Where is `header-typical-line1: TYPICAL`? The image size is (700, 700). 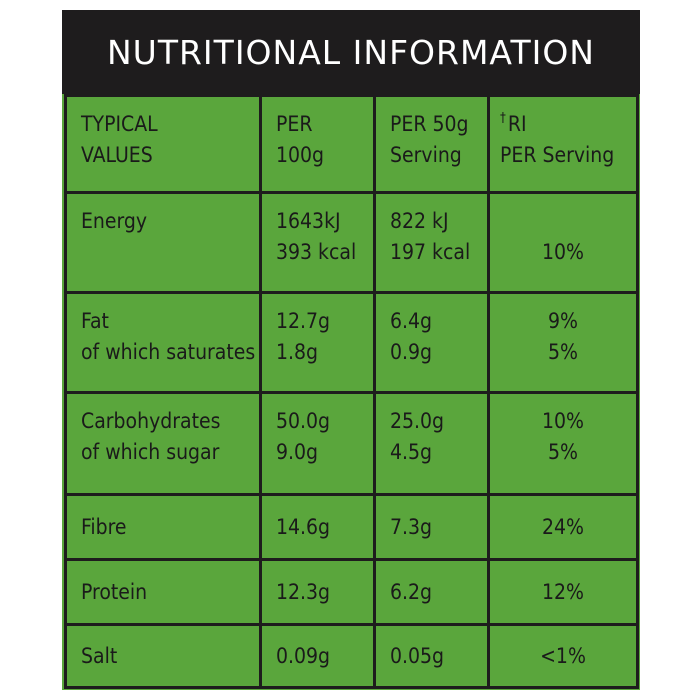 header-typical-line1: TYPICAL is located at coordinates (119, 124).